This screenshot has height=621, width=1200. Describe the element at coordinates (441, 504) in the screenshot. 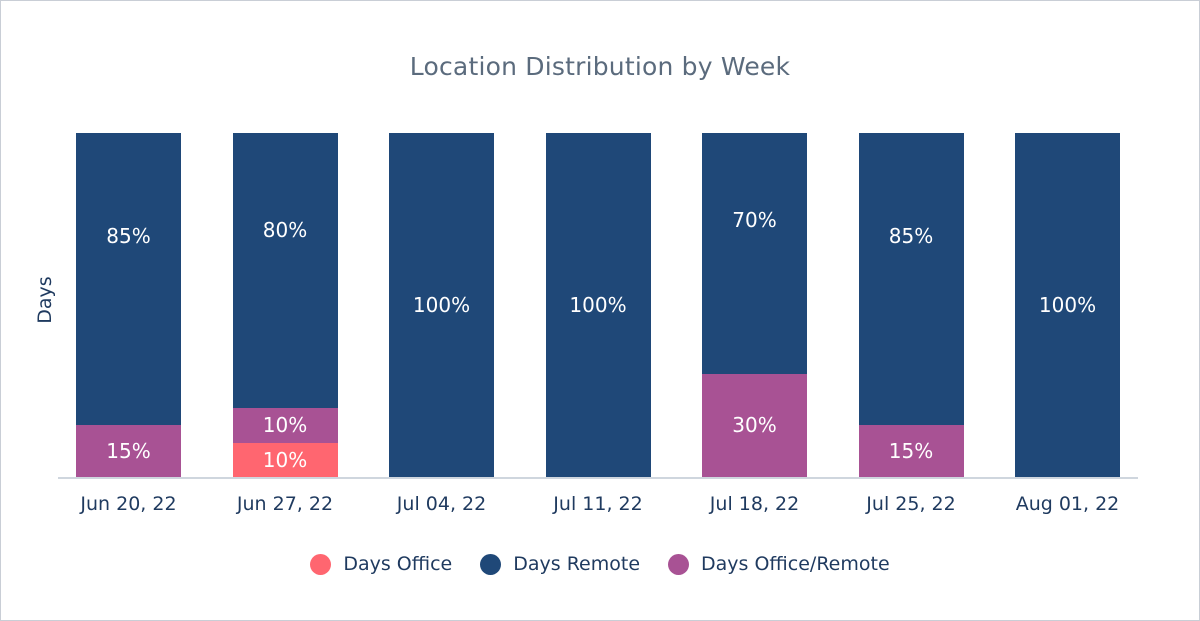

I see `x-tick-label: Jul 04, 22` at that location.